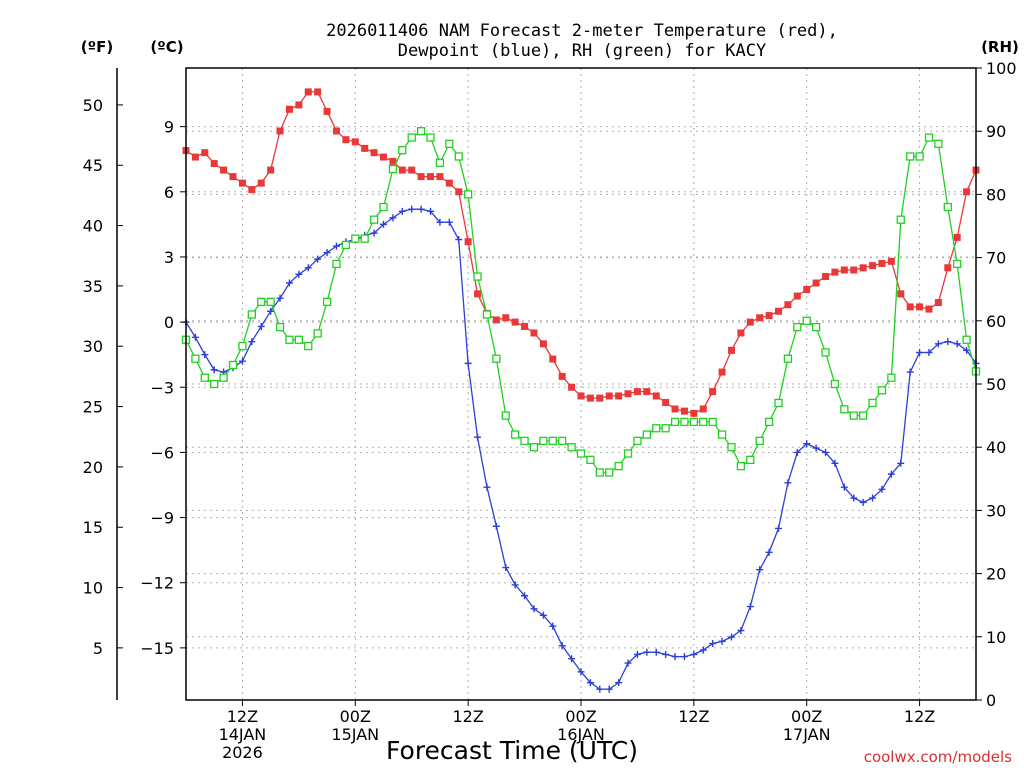 The height and width of the screenshot is (768, 1024). I want to click on rh-tick-label: 0, so click(991, 700).